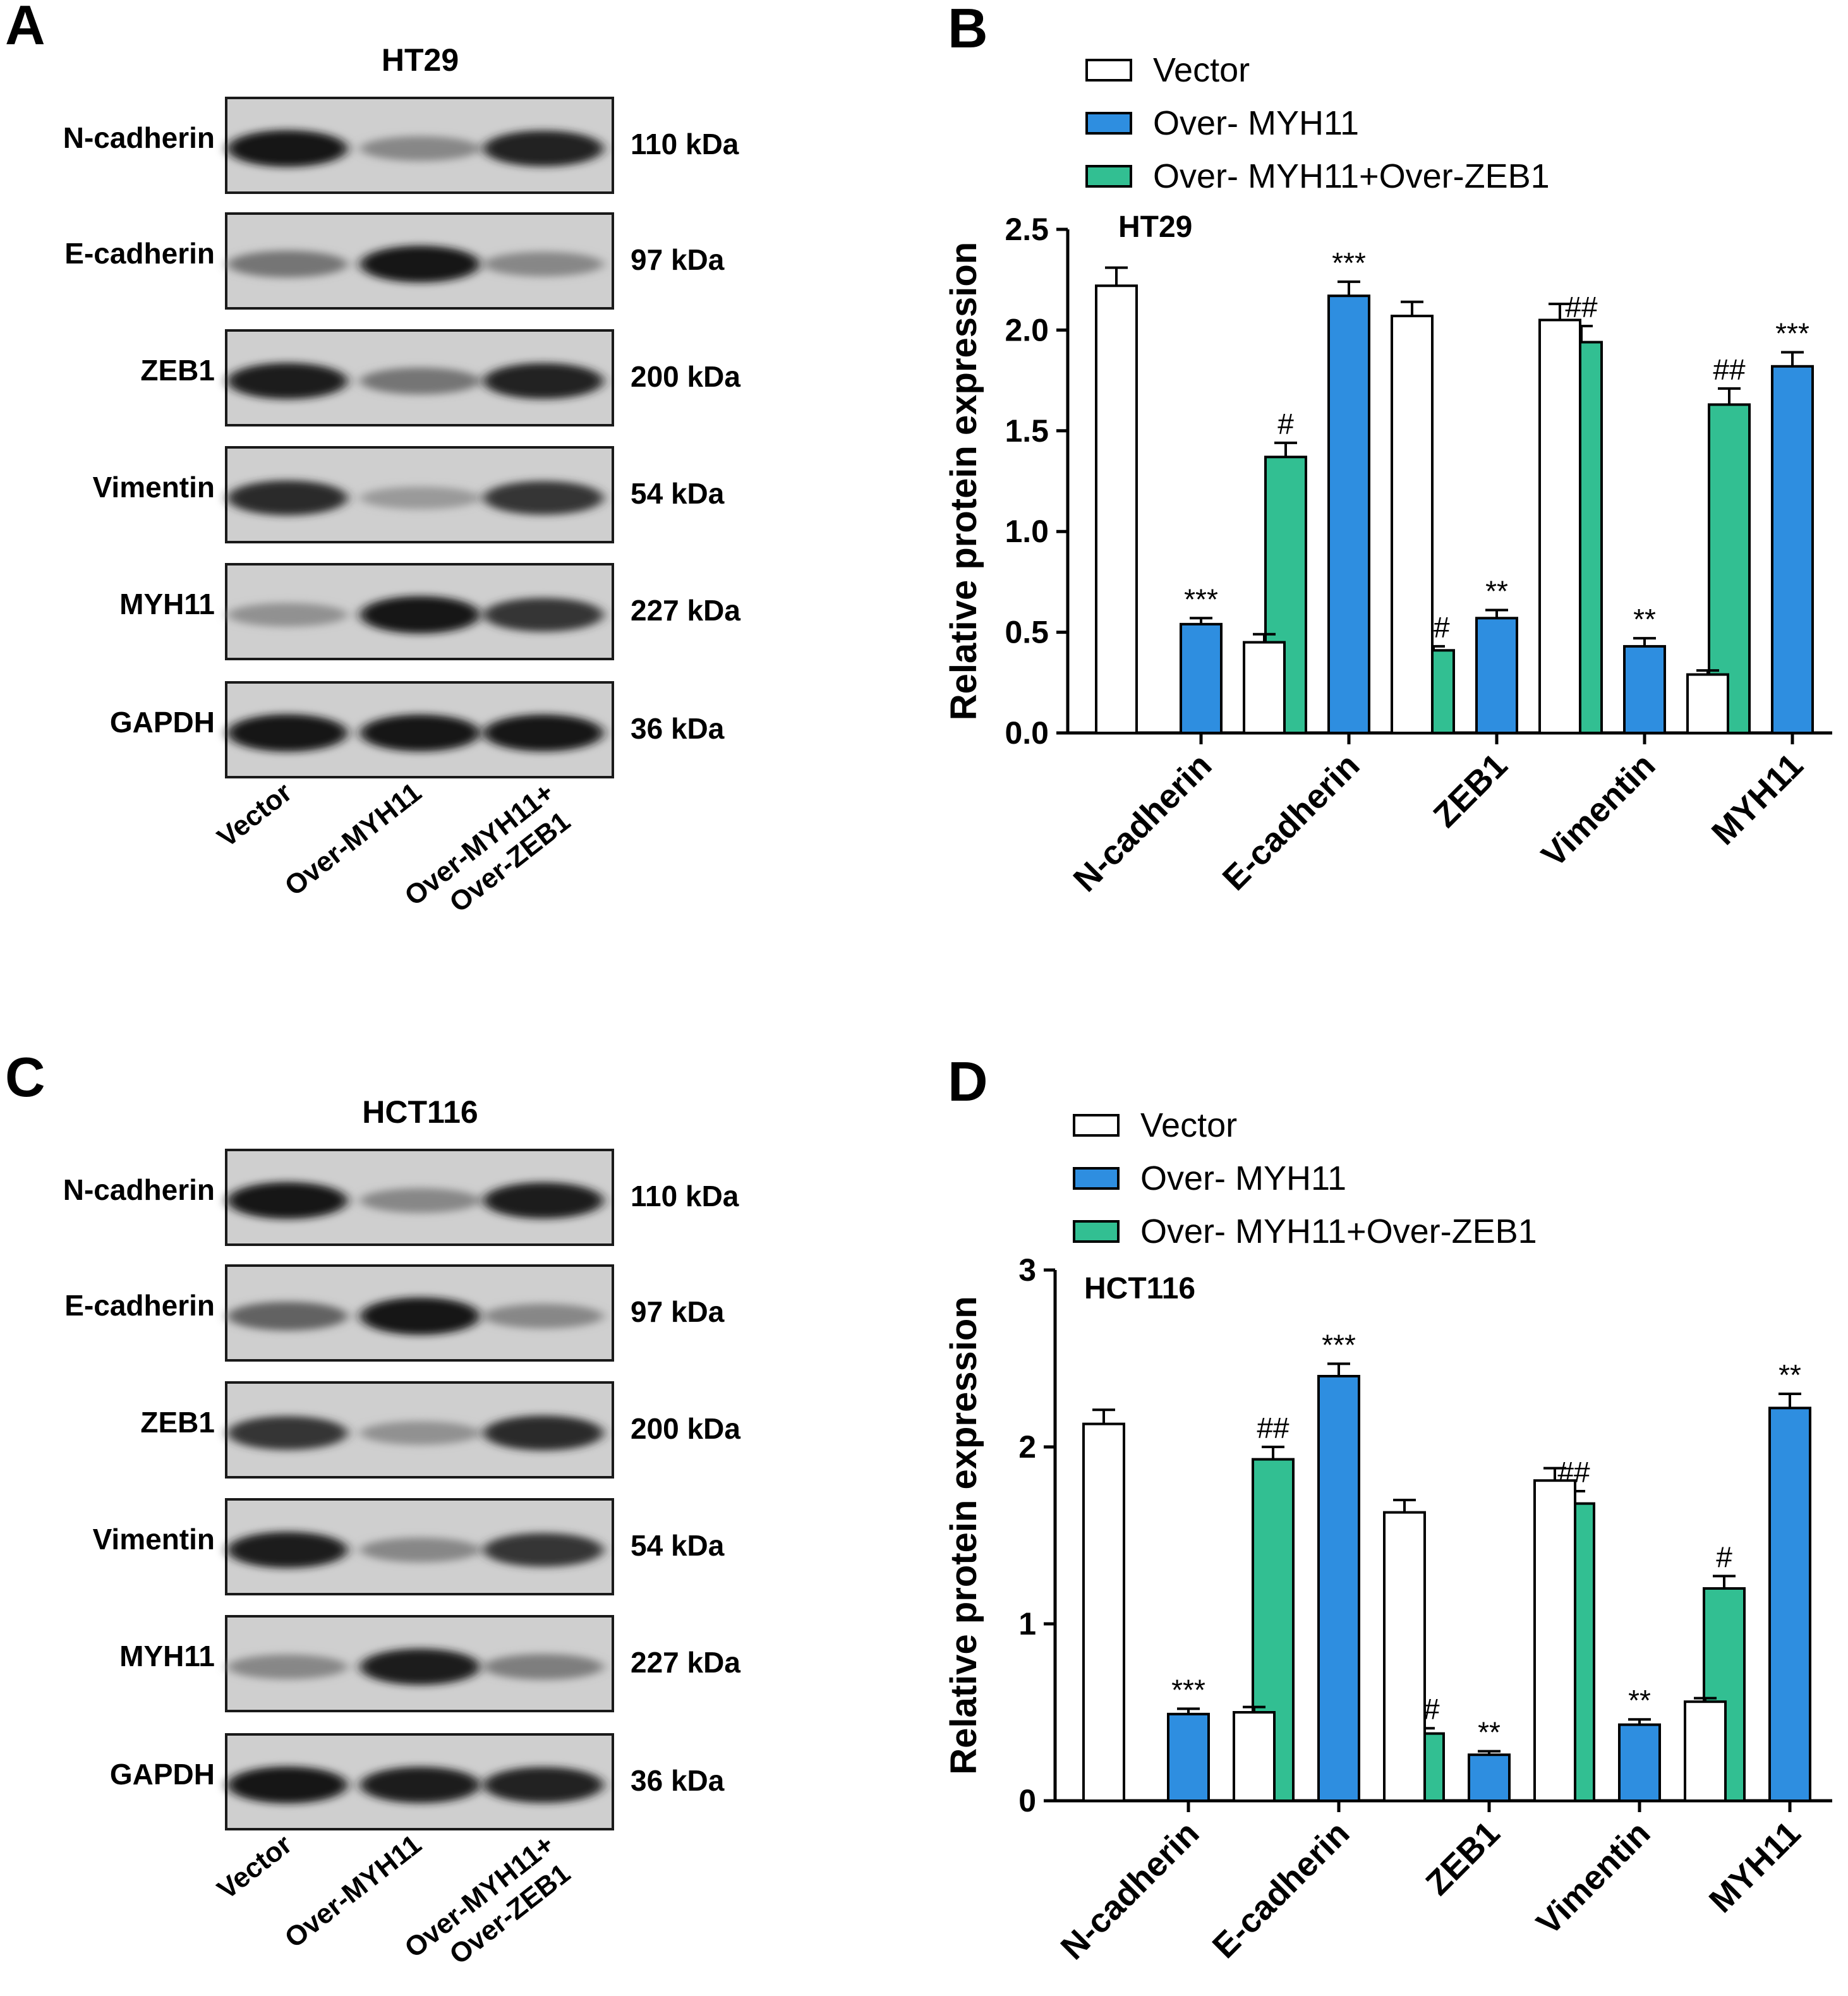  I want to click on protein-label: E-cadherin, so click(140, 253).